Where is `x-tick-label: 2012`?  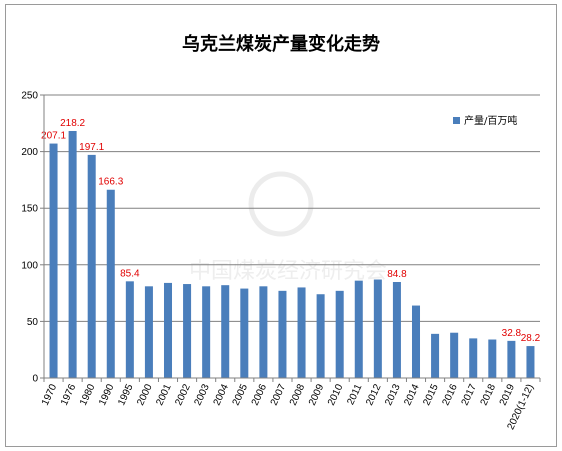
x-tick-label: 2012 is located at coordinates (374, 394).